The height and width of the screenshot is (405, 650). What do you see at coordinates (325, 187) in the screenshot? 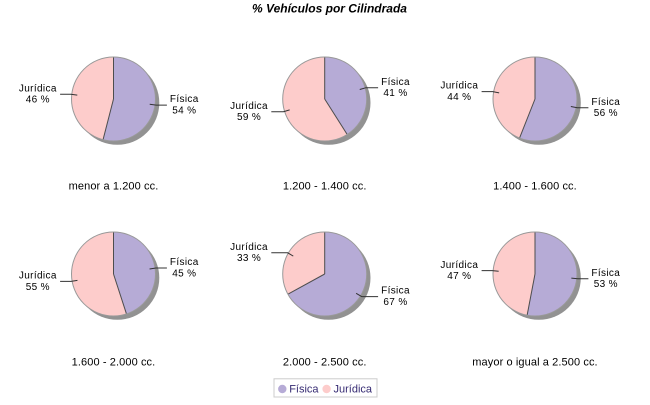
I see `svg-text: 1.200 - 1.400 cc.` at bounding box center [325, 187].